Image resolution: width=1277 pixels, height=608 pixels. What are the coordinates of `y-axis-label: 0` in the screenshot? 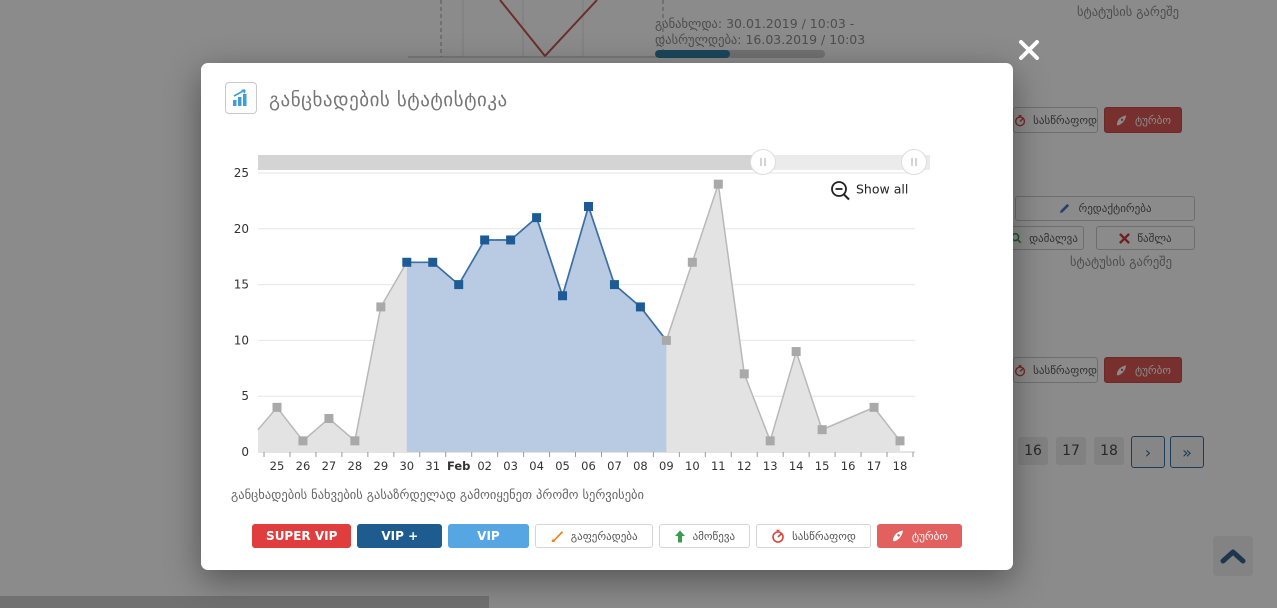 It's located at (245, 452).